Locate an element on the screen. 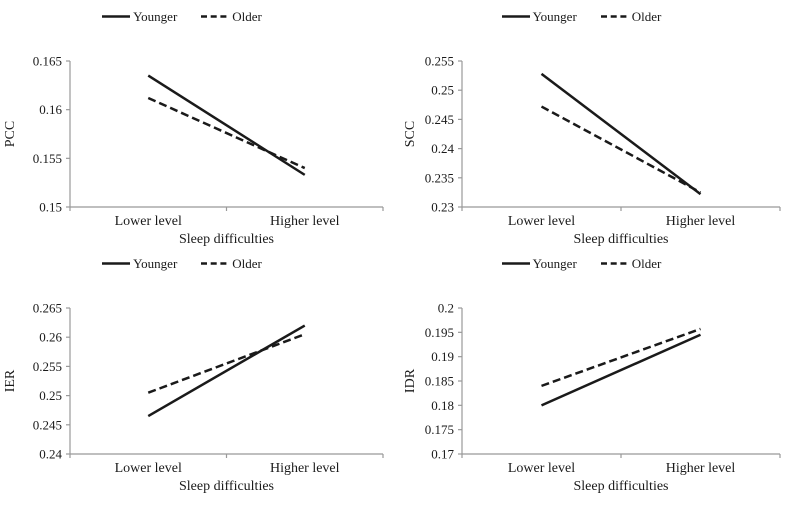  legend-idr: Younger Older is located at coordinates (581, 263).